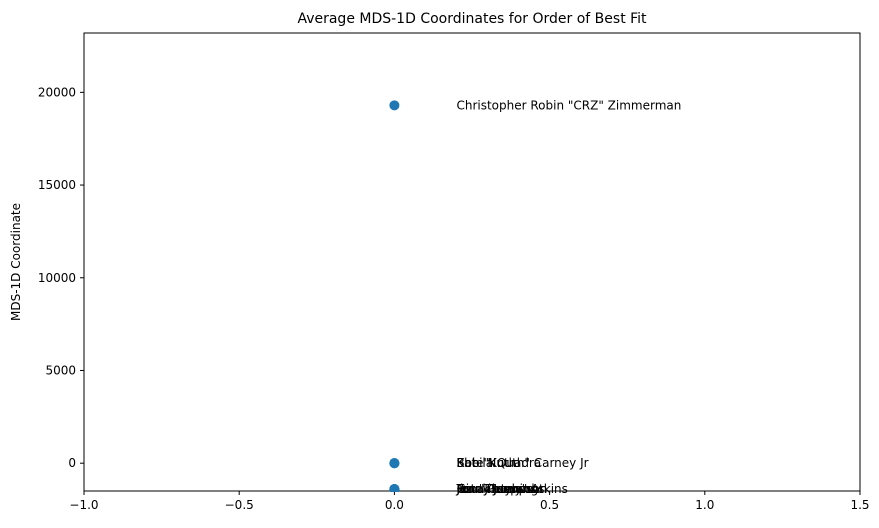 Image resolution: width=879 pixels, height=528 pixels. What do you see at coordinates (549, 505) in the screenshot?
I see `x-tick-label: 0.5` at bounding box center [549, 505].